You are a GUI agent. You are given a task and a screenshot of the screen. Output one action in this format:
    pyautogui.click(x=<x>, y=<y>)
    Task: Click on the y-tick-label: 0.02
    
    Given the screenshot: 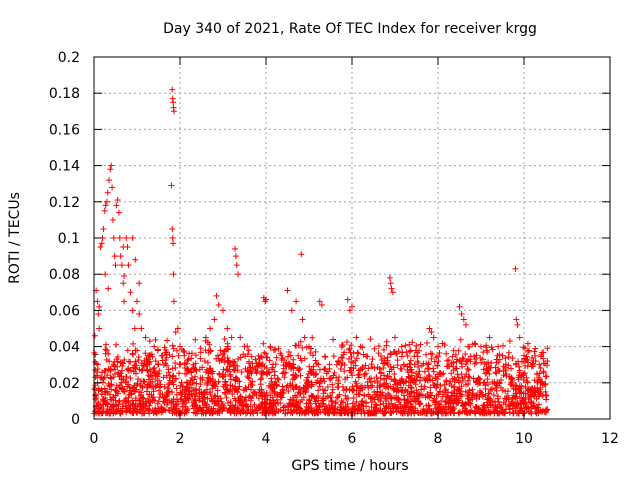 What is the action you would take?
    pyautogui.click(x=64, y=384)
    